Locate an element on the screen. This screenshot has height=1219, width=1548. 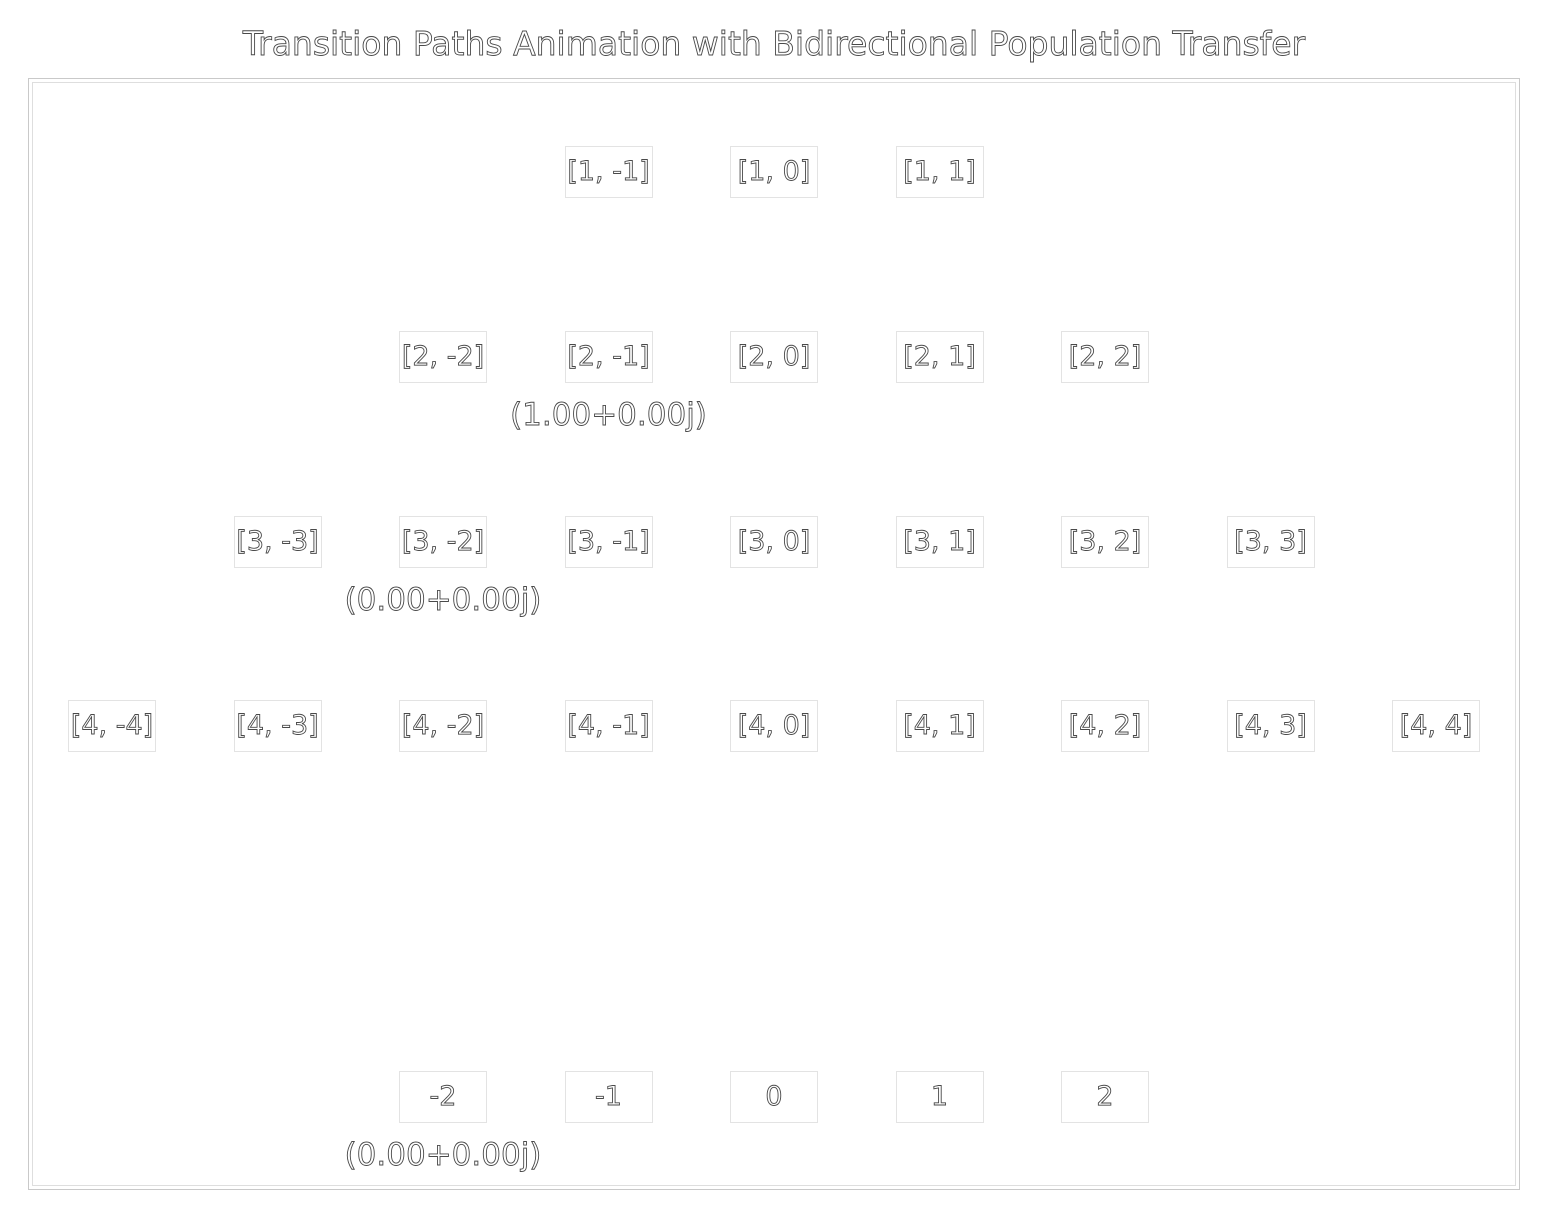
state-node: [4, -3] is located at coordinates (277, 726).